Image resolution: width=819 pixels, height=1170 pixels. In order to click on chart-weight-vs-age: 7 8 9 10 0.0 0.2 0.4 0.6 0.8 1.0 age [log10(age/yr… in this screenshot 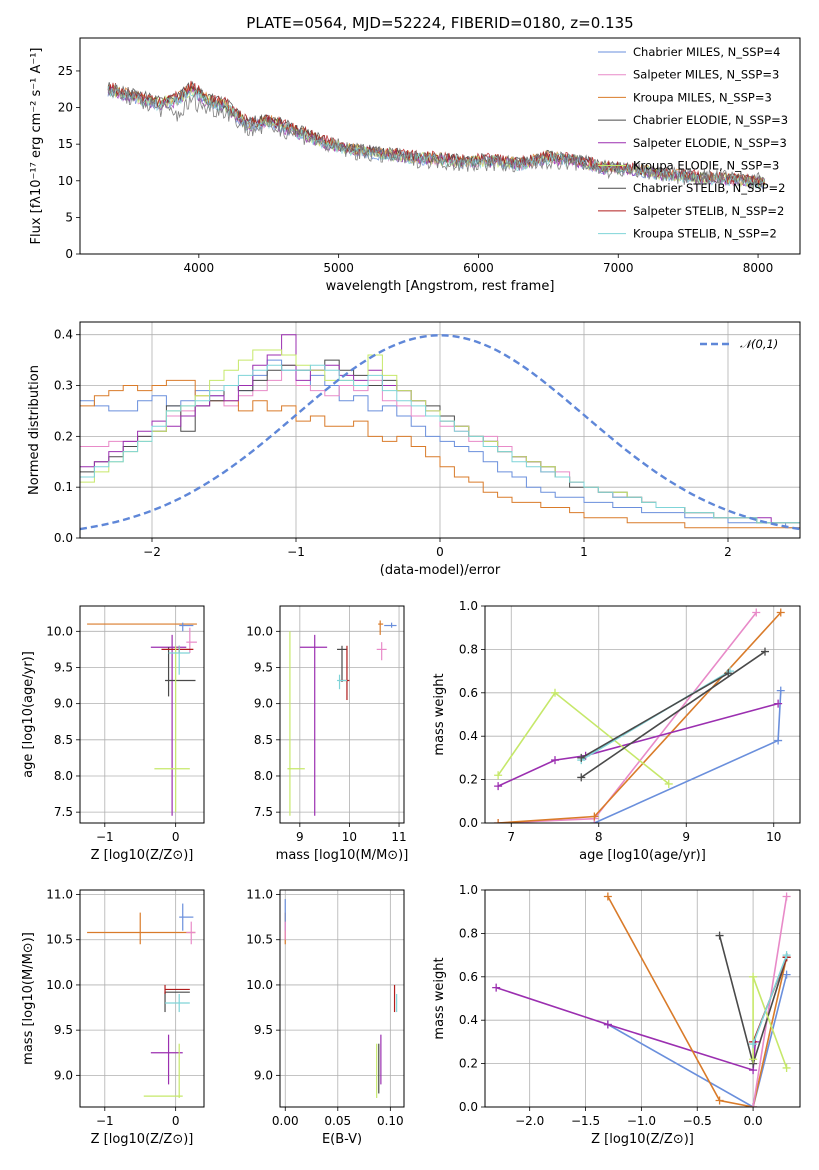, I will do `click(616, 731)`.